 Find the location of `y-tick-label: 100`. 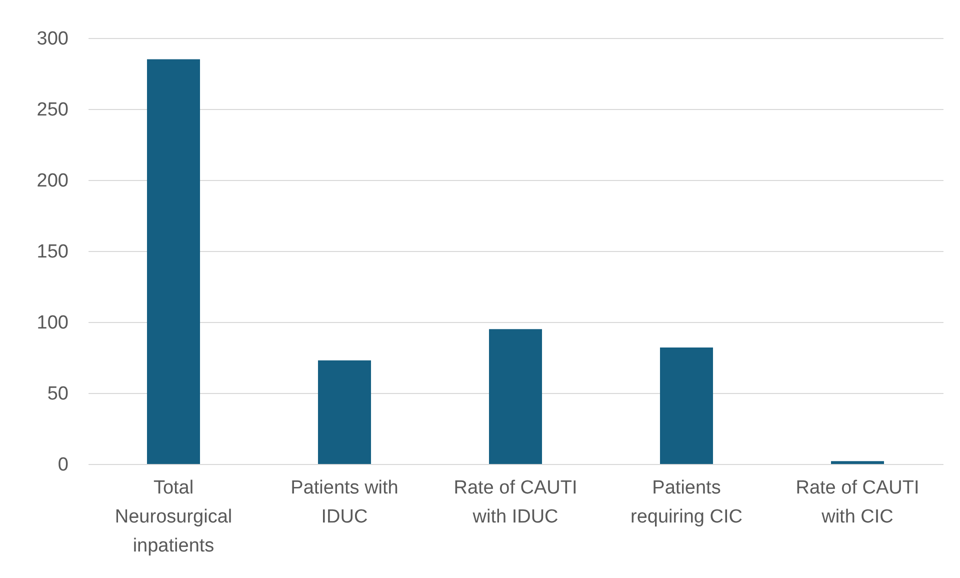

y-tick-label: 100 is located at coordinates (52, 323).